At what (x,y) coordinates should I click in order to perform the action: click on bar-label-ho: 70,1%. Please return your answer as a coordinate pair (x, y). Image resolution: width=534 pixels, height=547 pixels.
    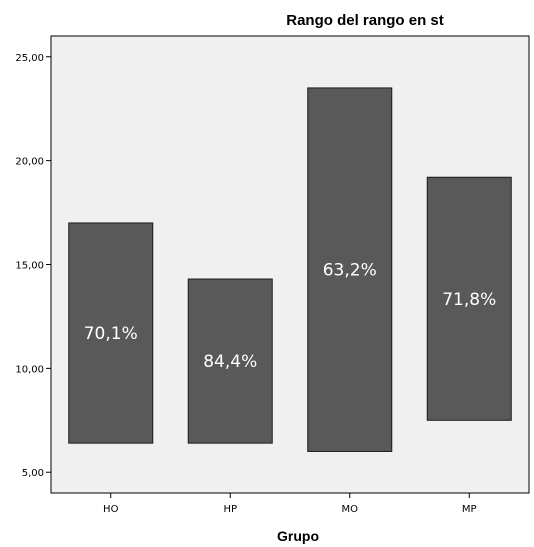
    Looking at the image, I should click on (111, 334).